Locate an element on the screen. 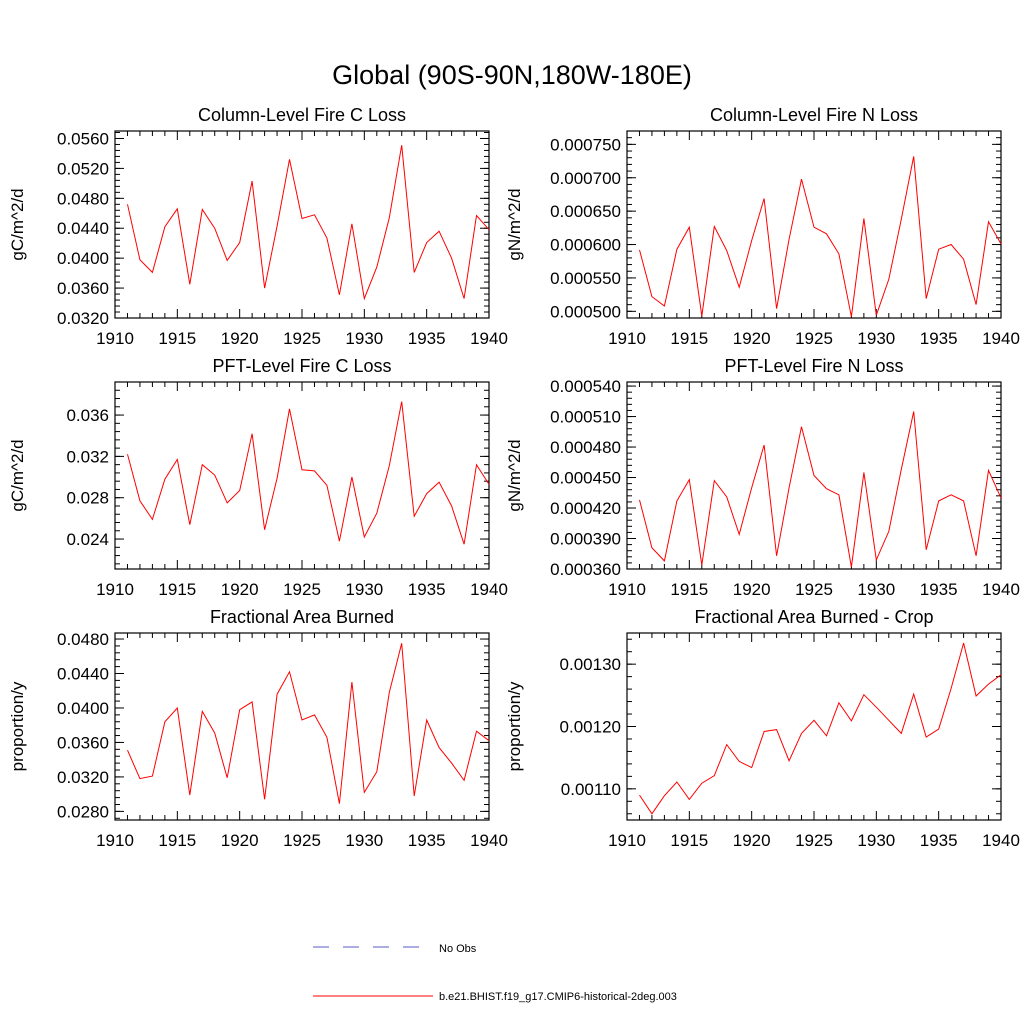 Image resolution: width=1024 pixels, height=1024 pixels. y-tick-label: 0.0280 is located at coordinates (83, 811).